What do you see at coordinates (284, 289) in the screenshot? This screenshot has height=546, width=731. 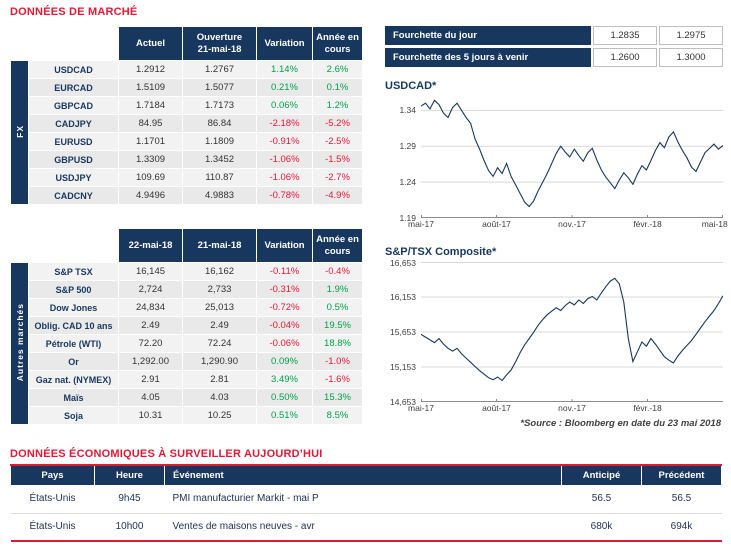 I see `variation-cell: -0.31%` at bounding box center [284, 289].